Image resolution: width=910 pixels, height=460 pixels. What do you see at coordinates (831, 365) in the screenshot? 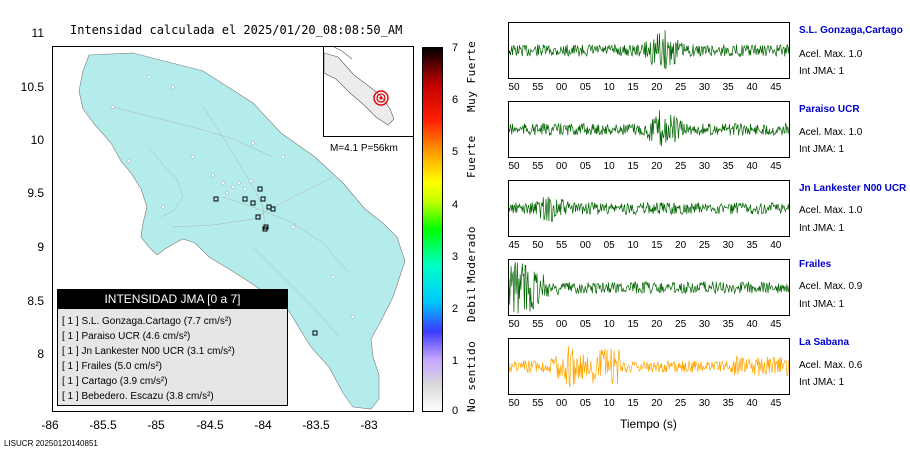
I see `acel-max: Acel. Max. 0.6` at bounding box center [831, 365].